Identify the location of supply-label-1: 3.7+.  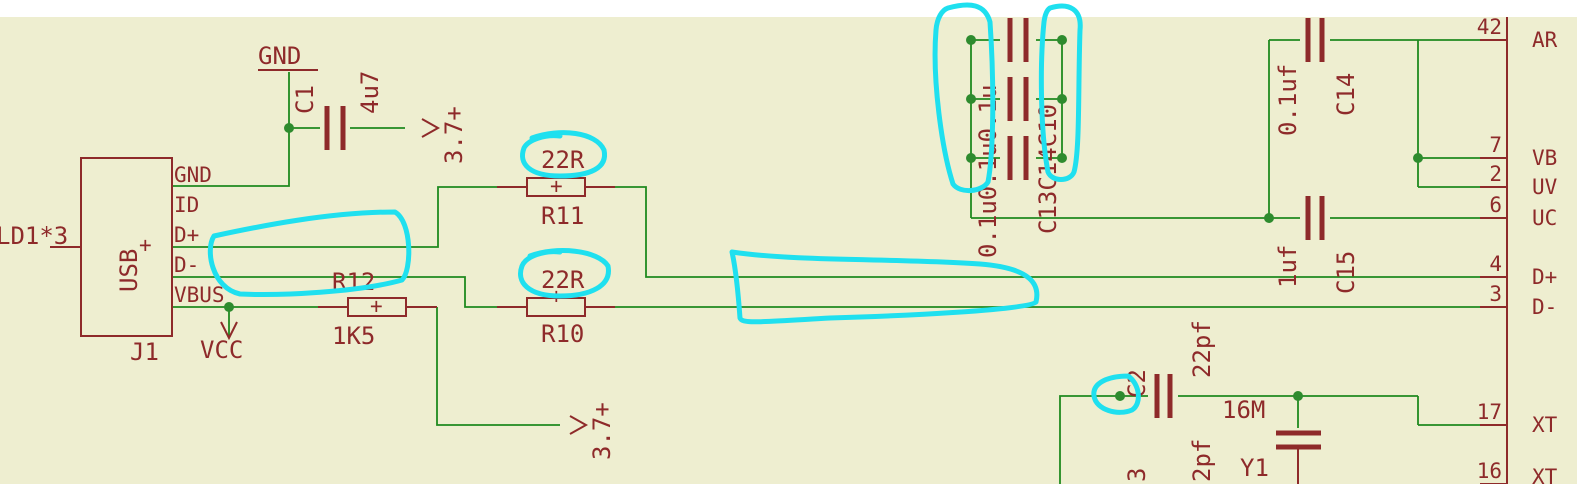
(454, 135).